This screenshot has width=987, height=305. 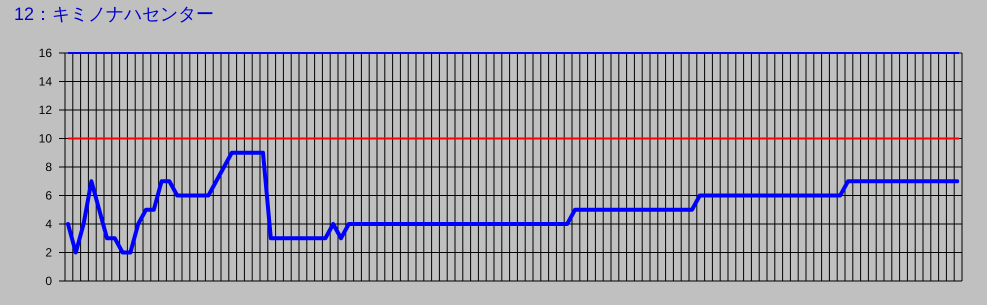 I want to click on y-tick-label: 0, so click(x=48, y=281).